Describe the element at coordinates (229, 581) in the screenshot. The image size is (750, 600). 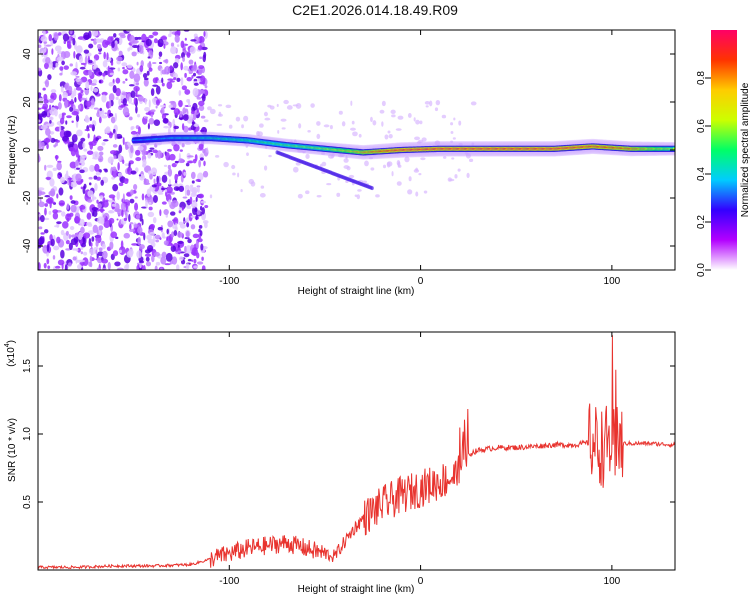
I see `snr-x-tick-label: -100` at that location.